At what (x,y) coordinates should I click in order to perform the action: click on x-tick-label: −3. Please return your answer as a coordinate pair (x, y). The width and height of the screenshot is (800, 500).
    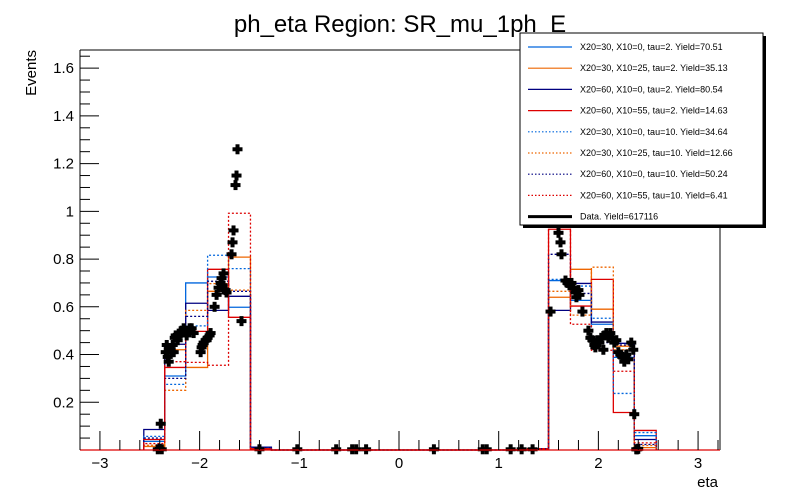
    Looking at the image, I should click on (99, 463).